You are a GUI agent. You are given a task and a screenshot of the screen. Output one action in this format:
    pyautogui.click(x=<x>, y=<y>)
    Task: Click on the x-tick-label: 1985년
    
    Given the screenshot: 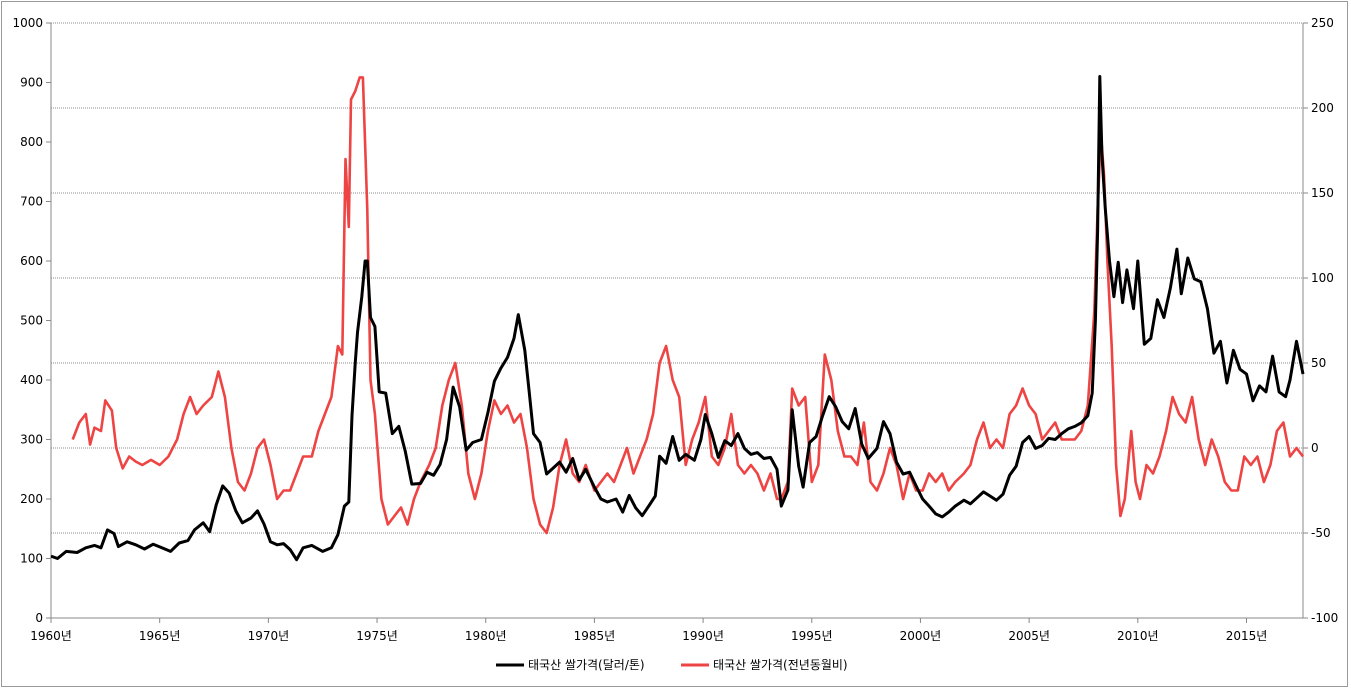 What is the action you would take?
    pyautogui.click(x=595, y=636)
    